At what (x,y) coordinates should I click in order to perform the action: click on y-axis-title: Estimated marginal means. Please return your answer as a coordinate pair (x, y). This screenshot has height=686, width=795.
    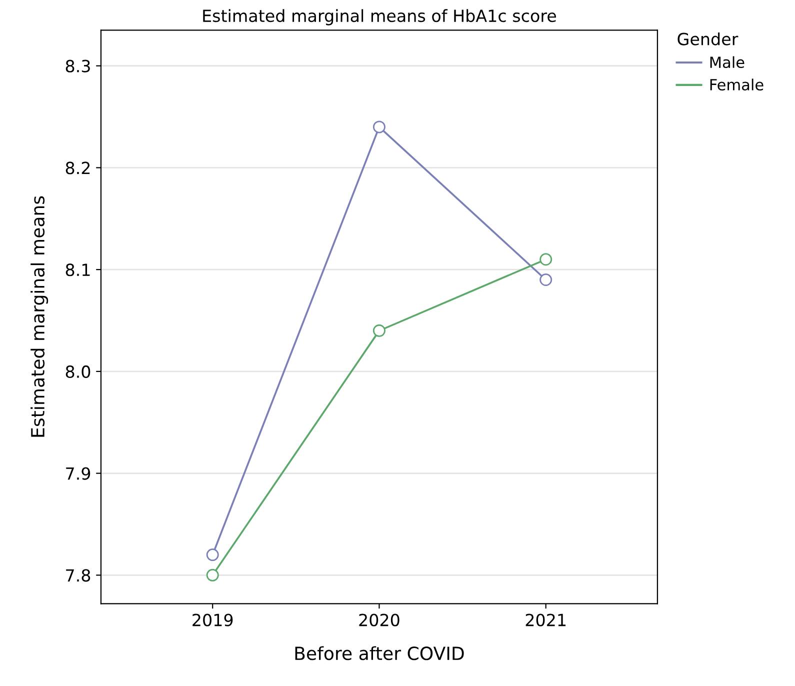
    Looking at the image, I should click on (39, 316).